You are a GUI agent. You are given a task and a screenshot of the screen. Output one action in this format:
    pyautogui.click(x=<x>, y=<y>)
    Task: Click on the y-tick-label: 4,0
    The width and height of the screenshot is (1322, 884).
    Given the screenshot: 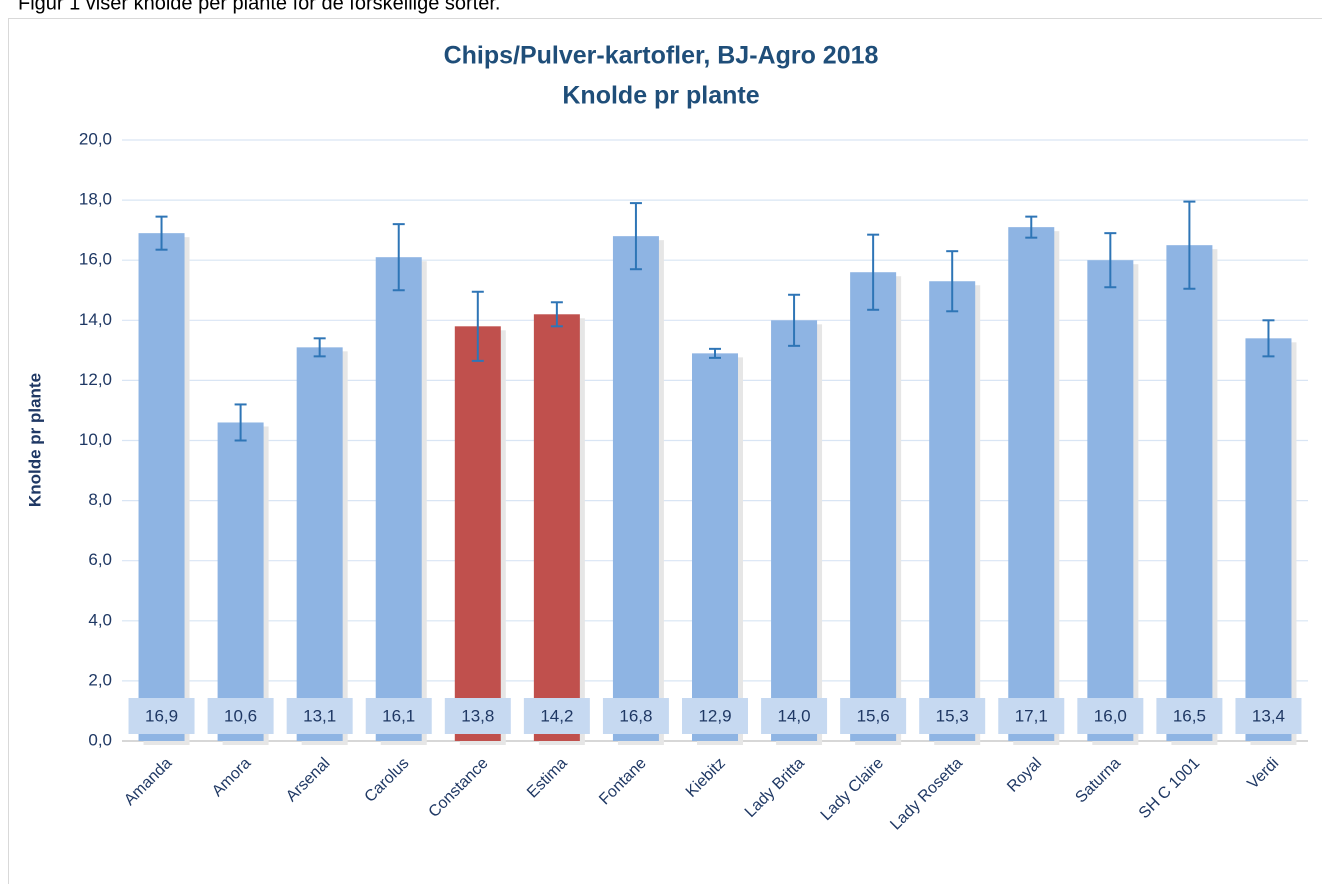 What is the action you would take?
    pyautogui.click(x=100, y=619)
    